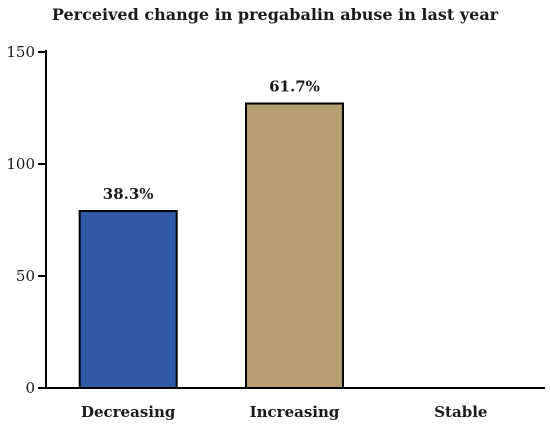 The height and width of the screenshot is (428, 550). What do you see at coordinates (20, 52) in the screenshot?
I see `y-tick-label: 150` at bounding box center [20, 52].